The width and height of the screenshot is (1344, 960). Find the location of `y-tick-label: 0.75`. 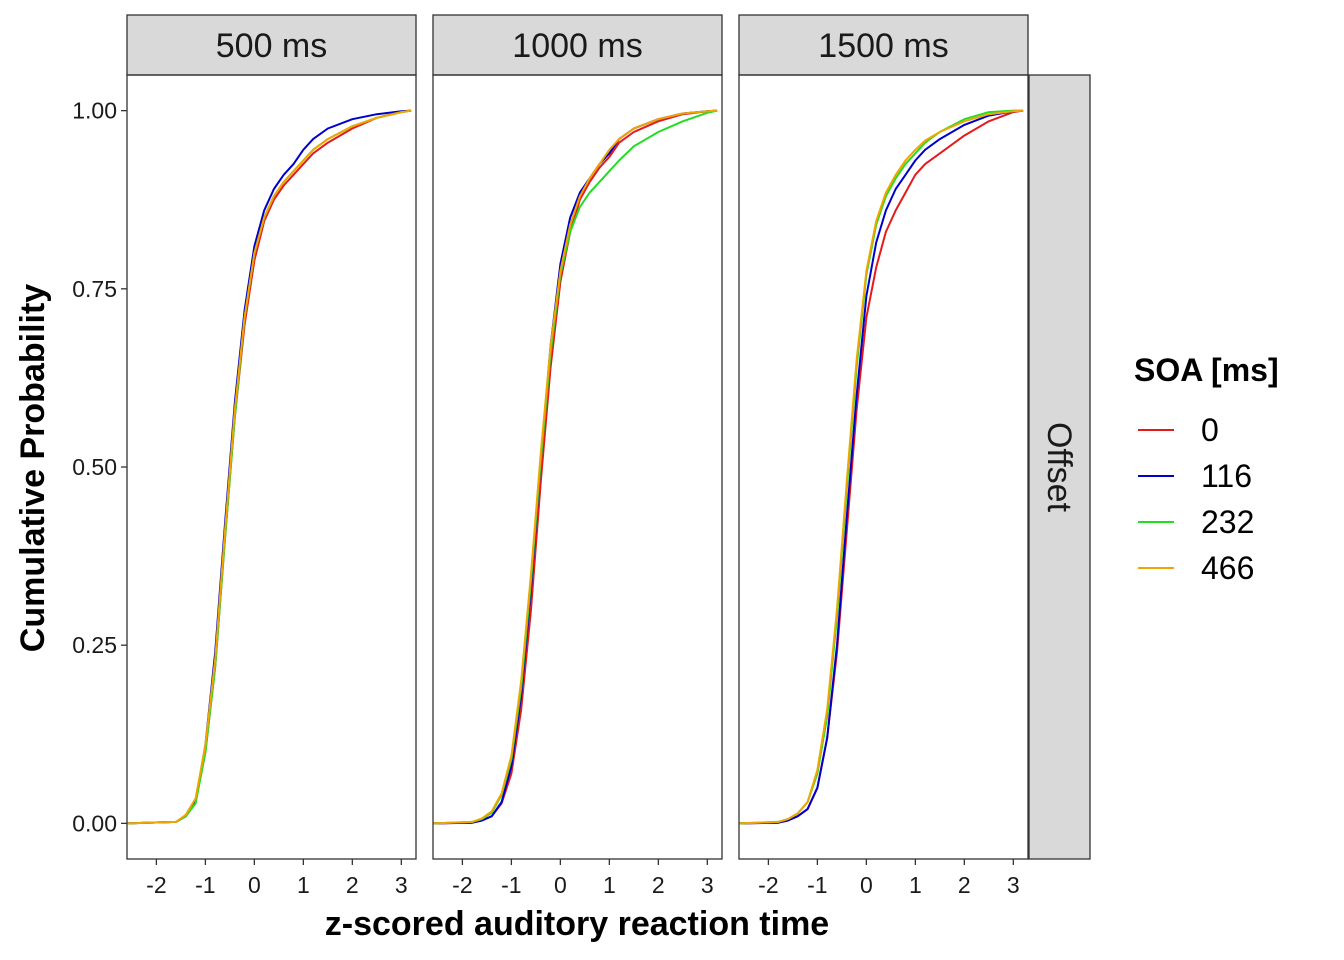

y-tick-label: 0.75 is located at coordinates (94, 289).